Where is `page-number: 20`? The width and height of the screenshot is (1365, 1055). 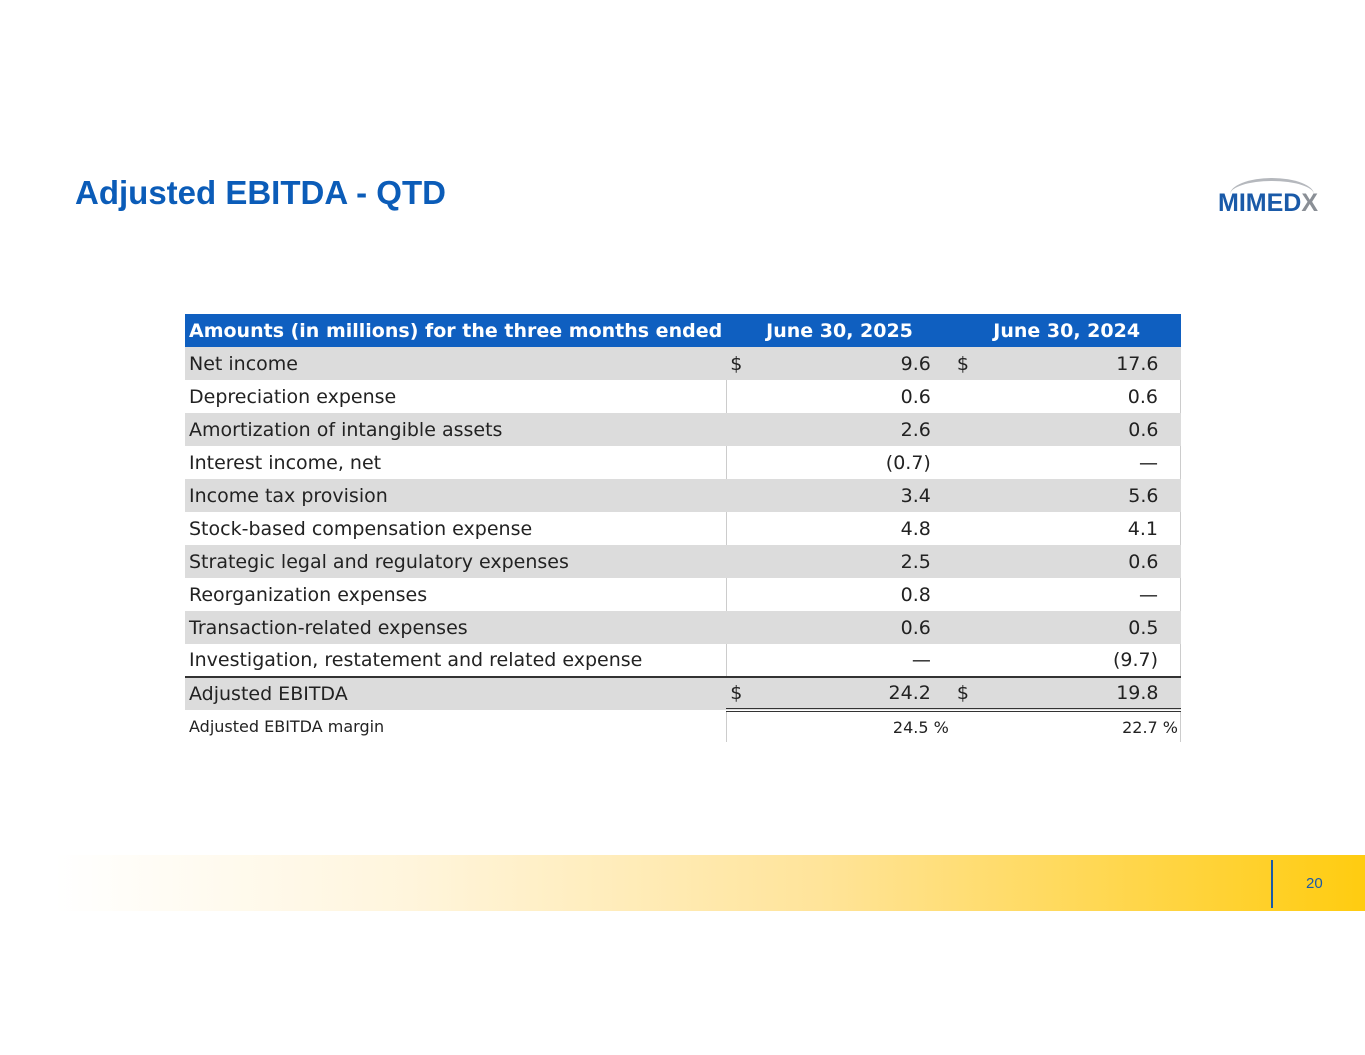
page-number: 20 is located at coordinates (1314, 883).